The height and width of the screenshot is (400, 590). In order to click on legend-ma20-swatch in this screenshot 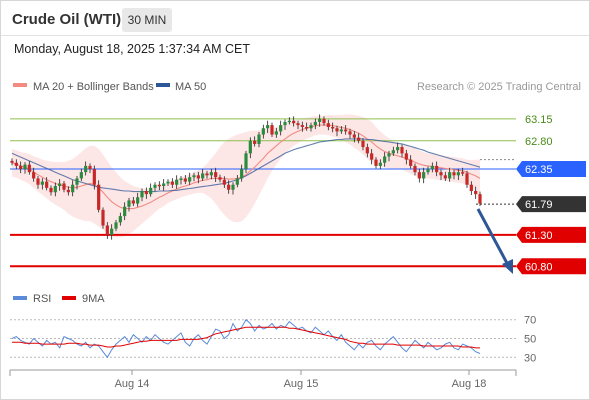, I will do `click(20, 85)`.